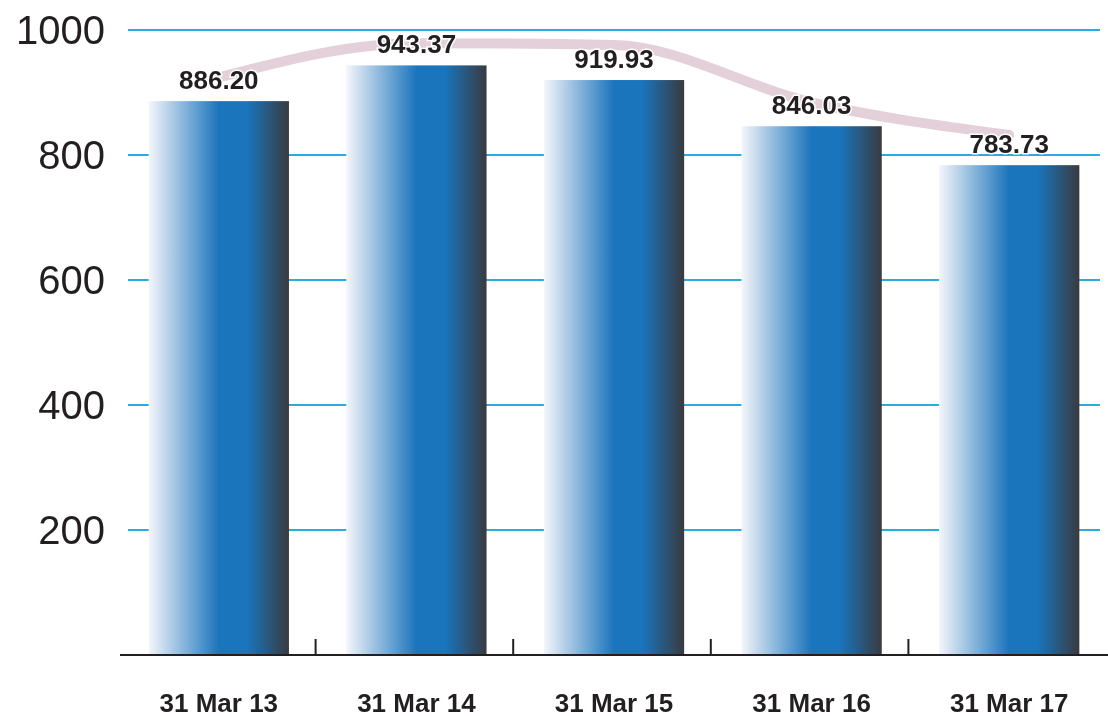 The height and width of the screenshot is (716, 1108). I want to click on x-tick-label: 31 Mar 17, so click(1009, 702).